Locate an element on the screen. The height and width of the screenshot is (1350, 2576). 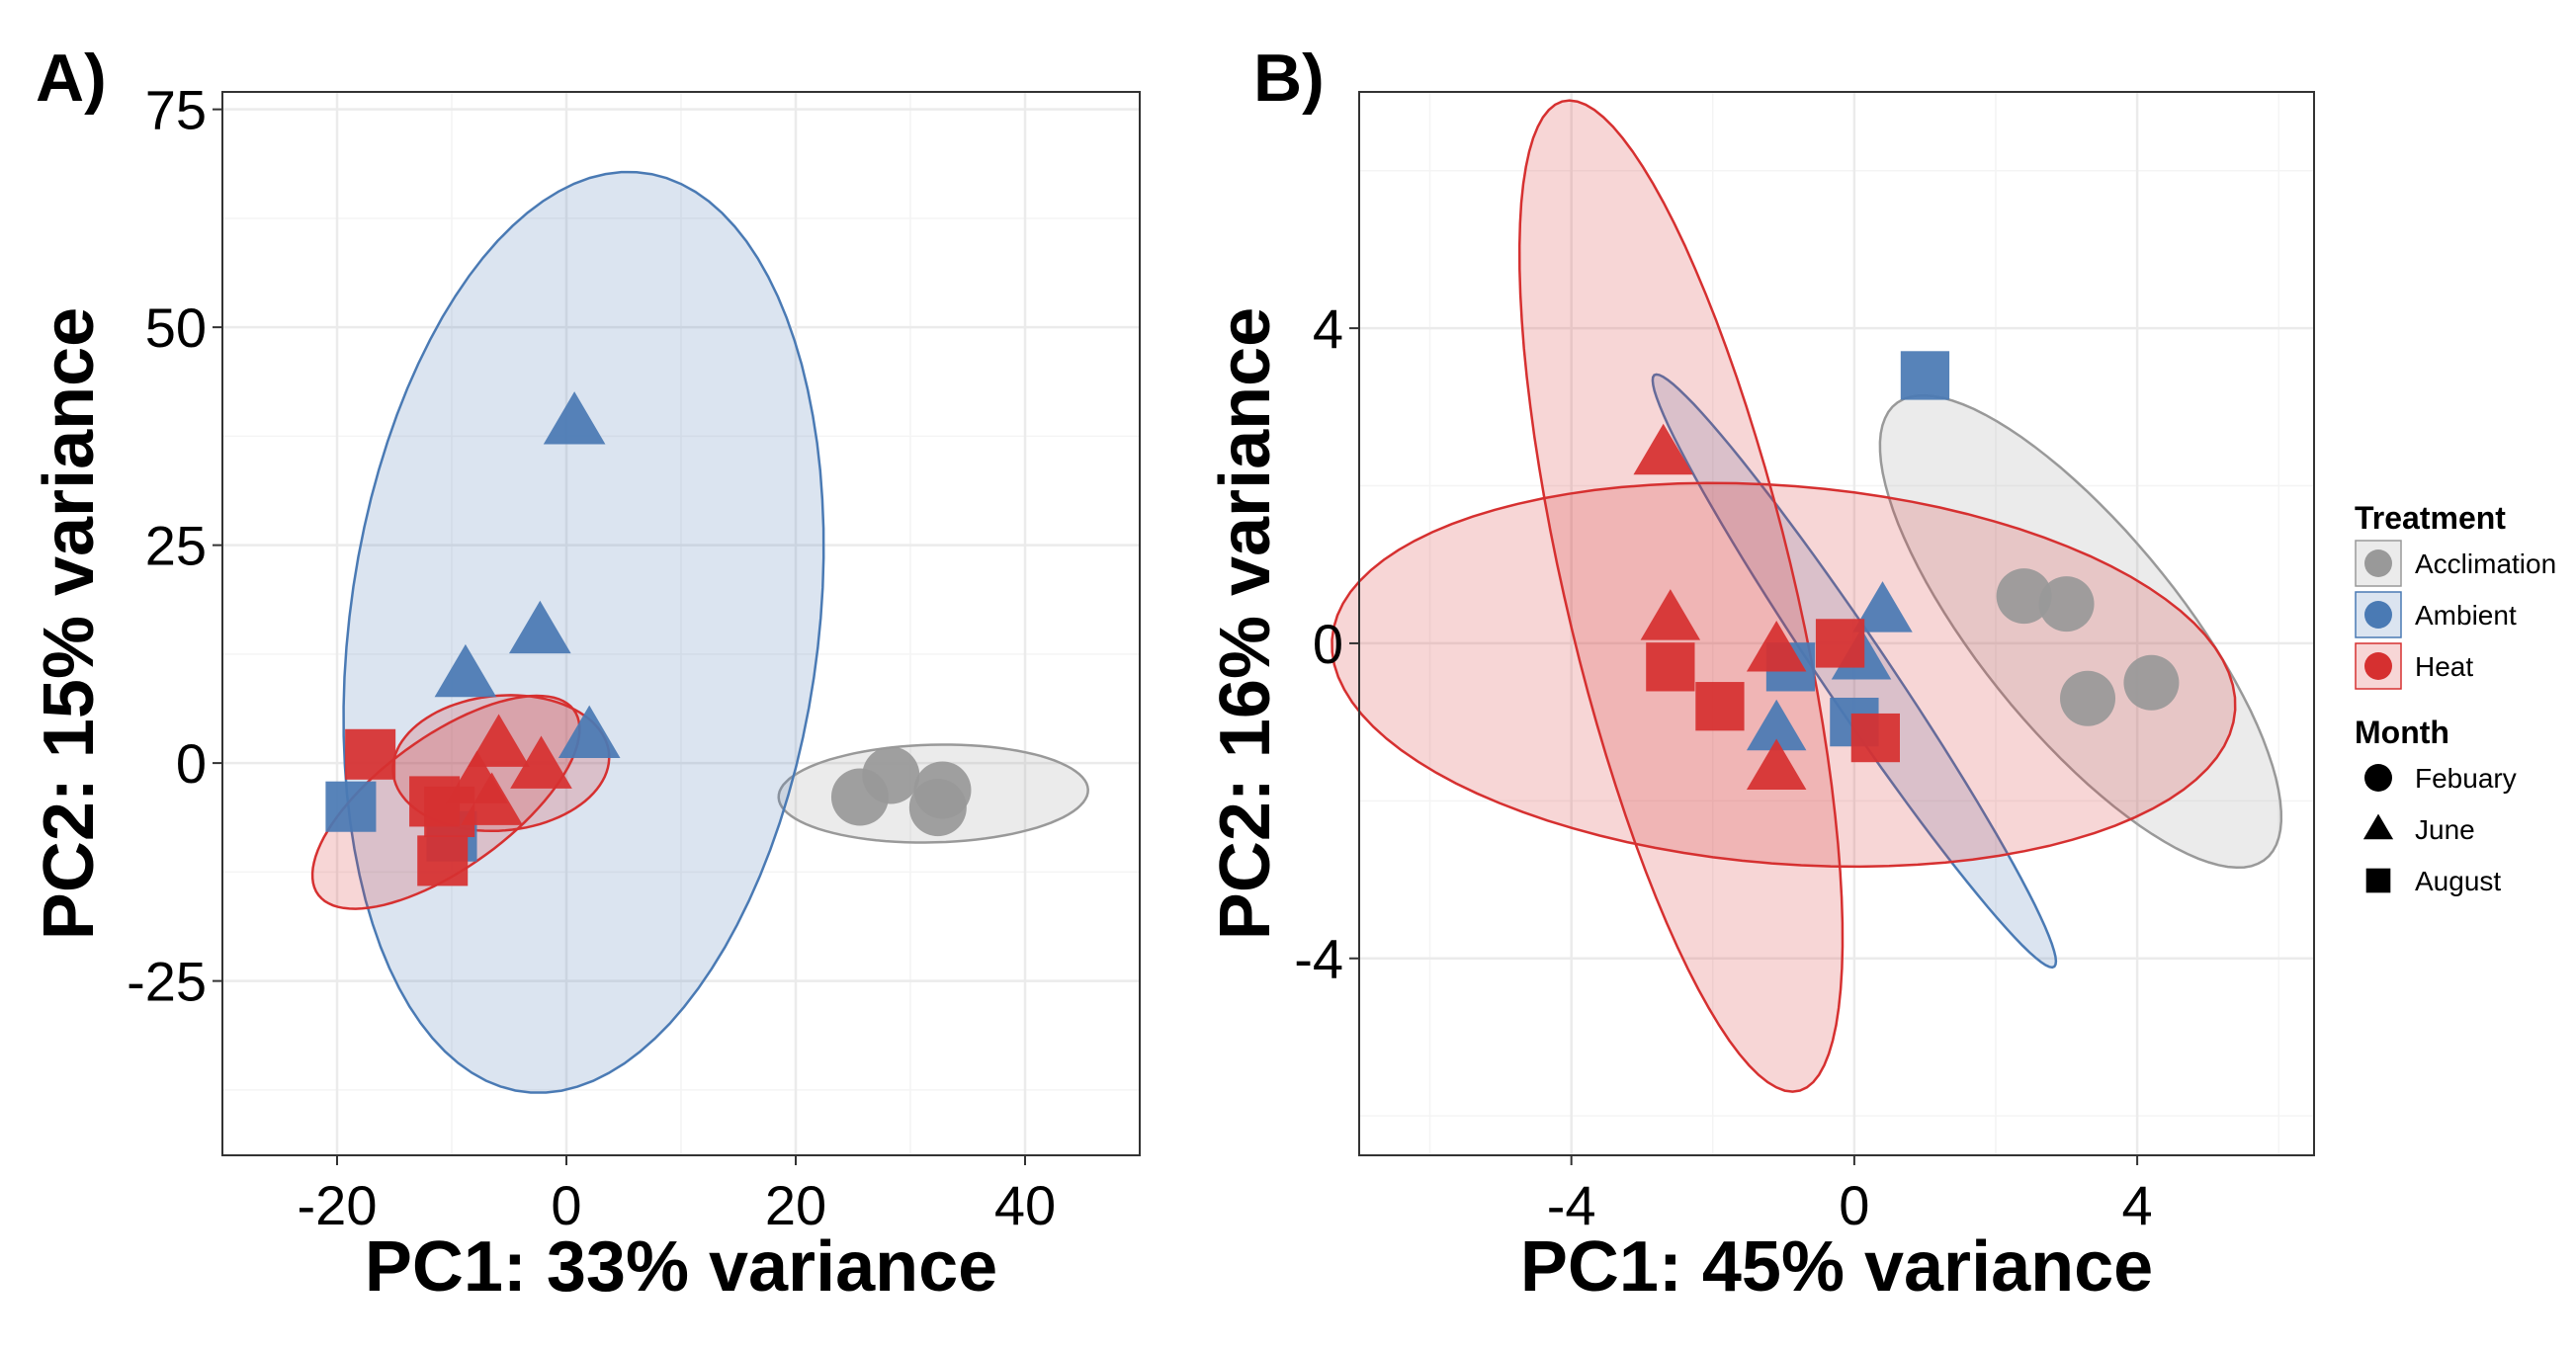
legend-key-heat-point is located at coordinates (2378, 666).